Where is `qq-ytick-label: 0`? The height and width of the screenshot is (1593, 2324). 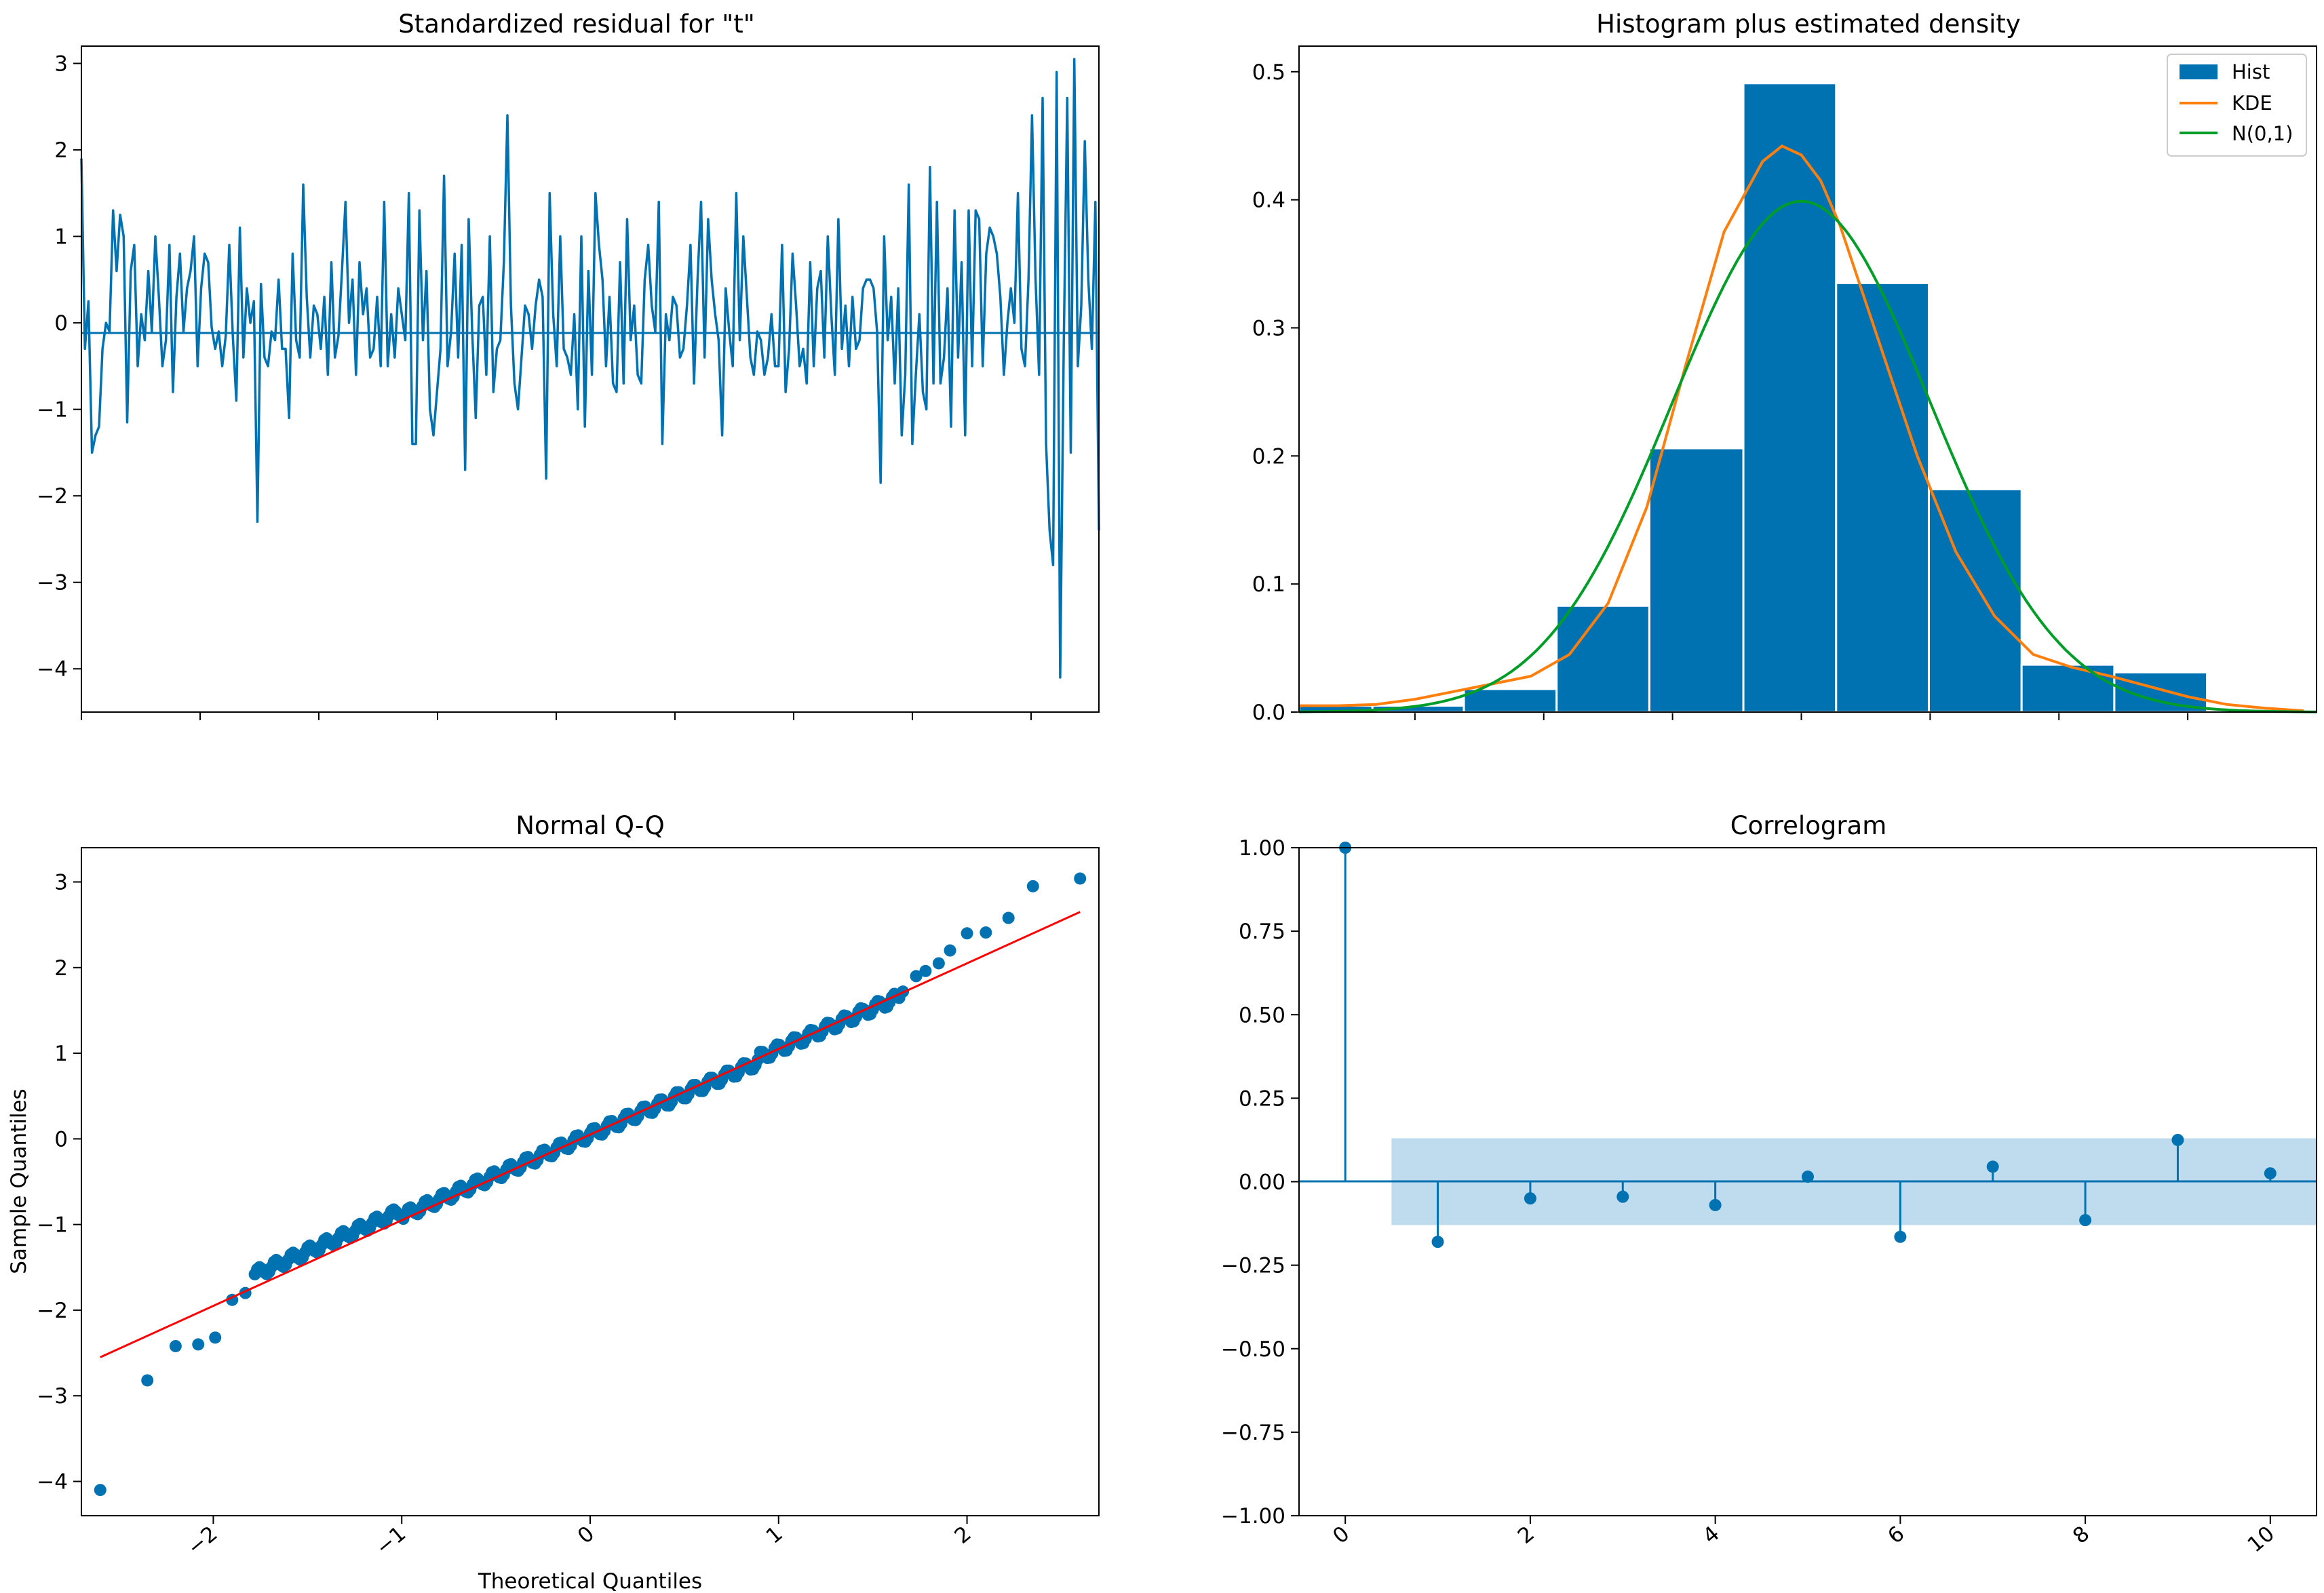 qq-ytick-label: 0 is located at coordinates (61, 1139).